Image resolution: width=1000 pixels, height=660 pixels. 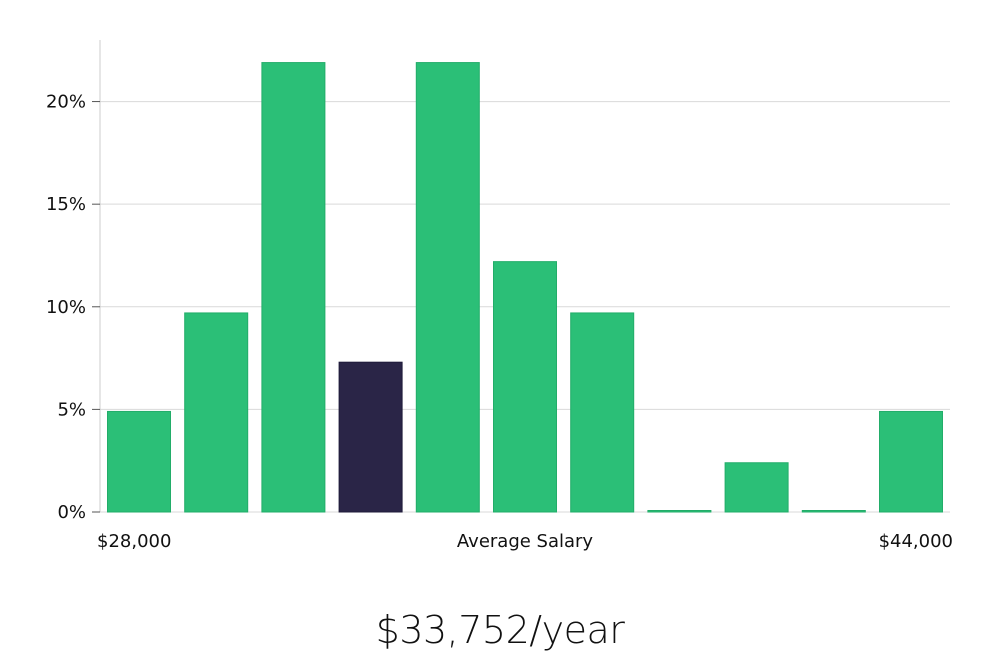 What do you see at coordinates (71, 512) in the screenshot?
I see `y-tick-label: 0%` at bounding box center [71, 512].